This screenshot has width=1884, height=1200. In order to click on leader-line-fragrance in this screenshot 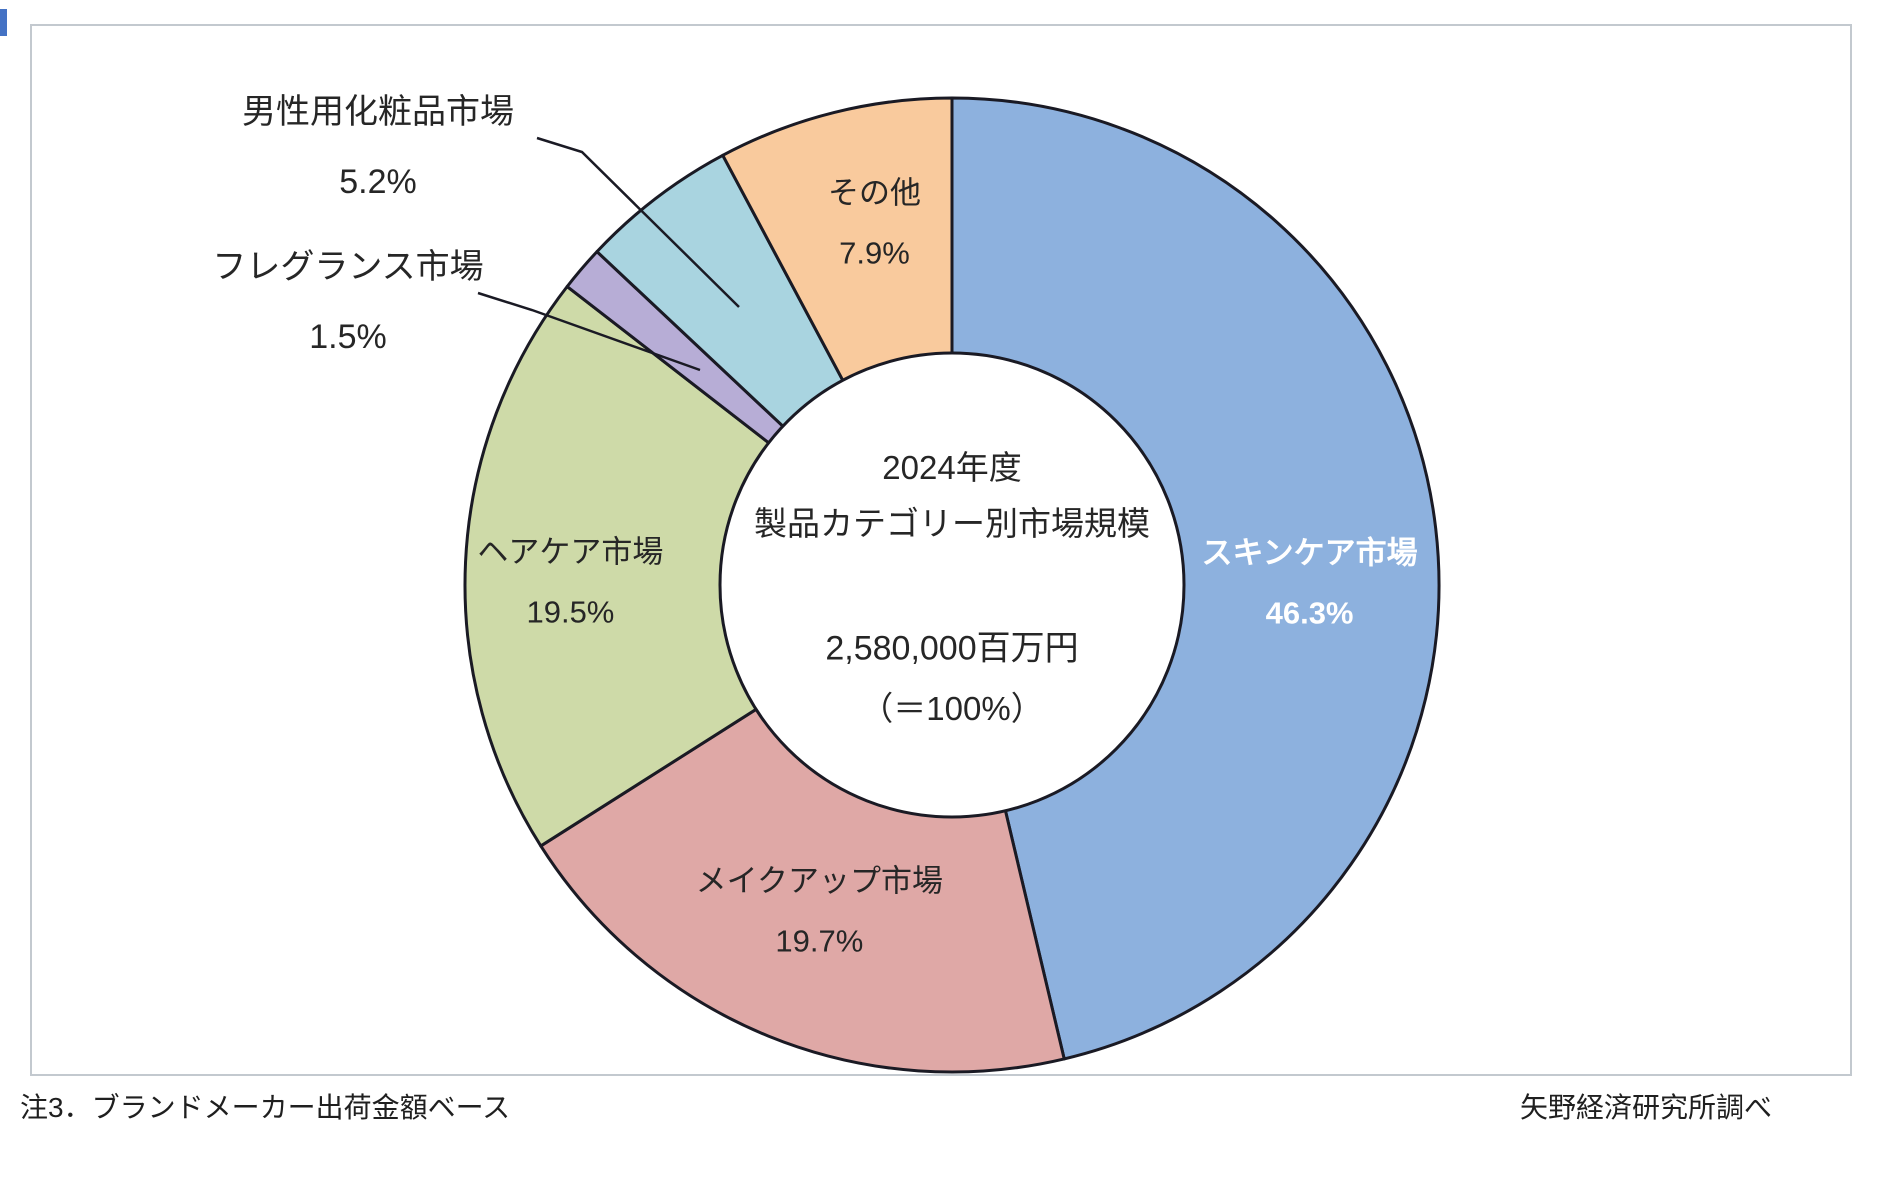, I will do `click(589, 331)`.